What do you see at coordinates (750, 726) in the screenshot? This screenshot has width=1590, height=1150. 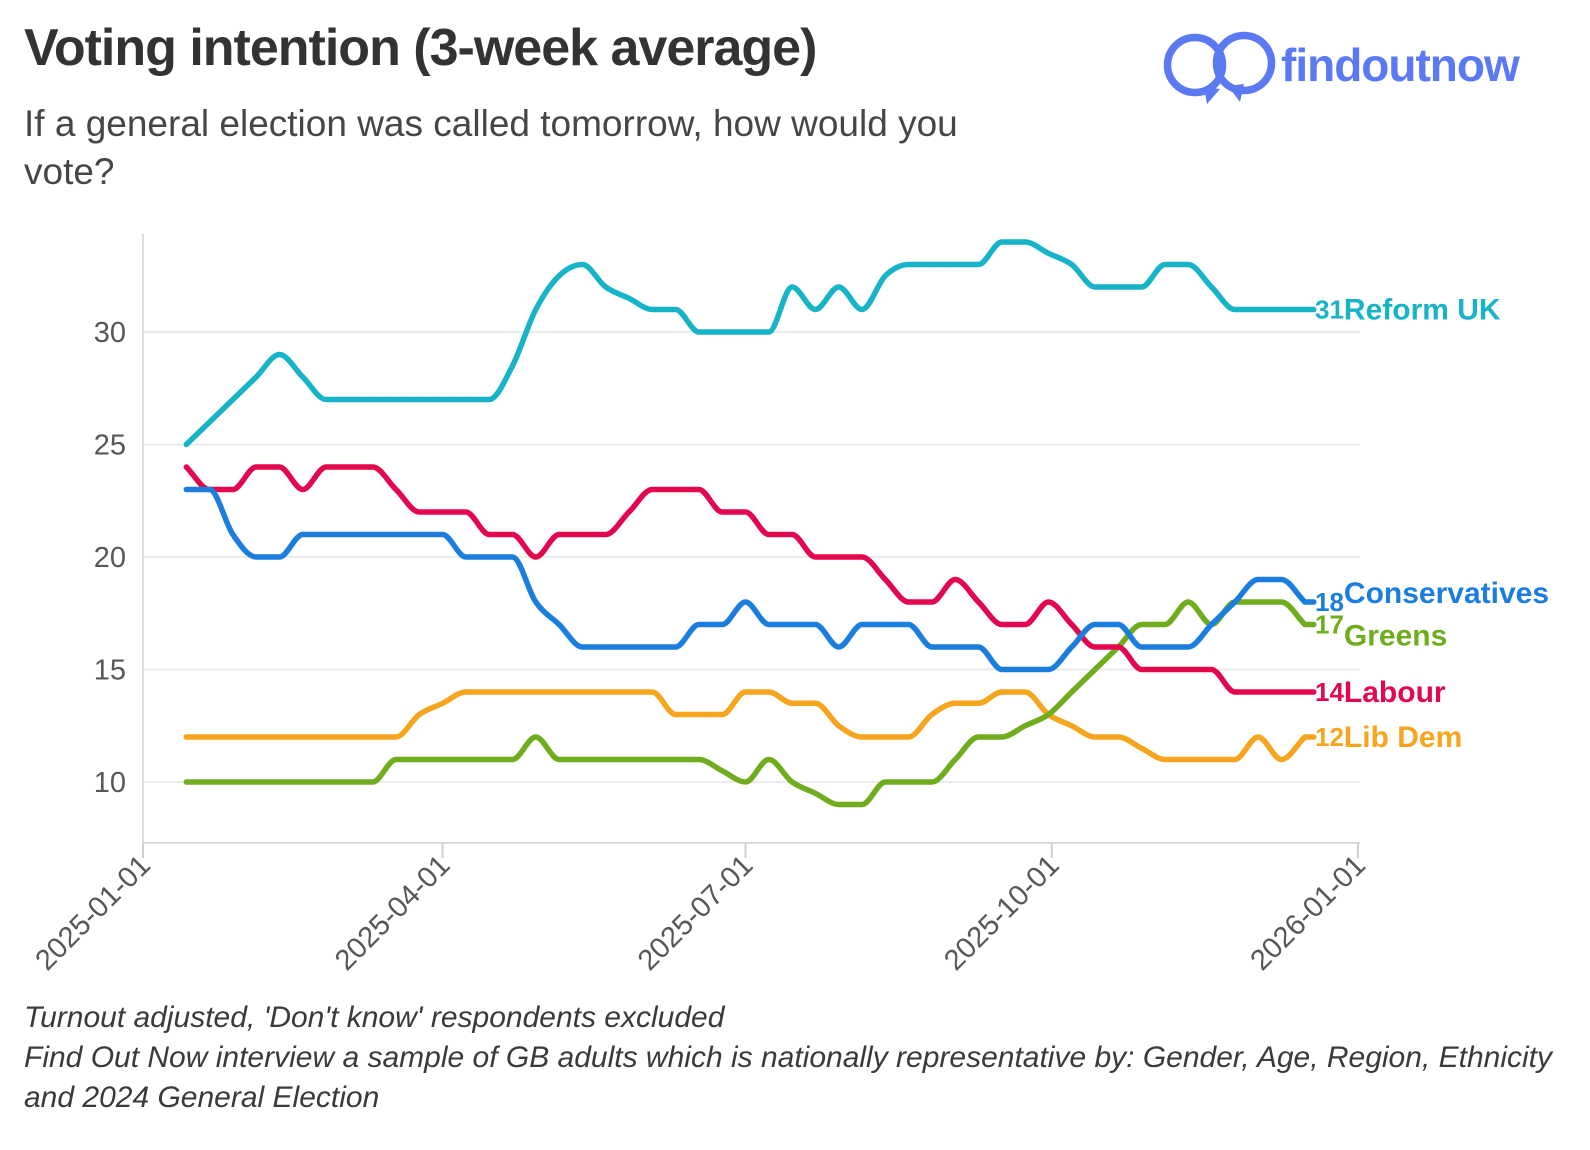 I see `series-line-lib-dem` at bounding box center [750, 726].